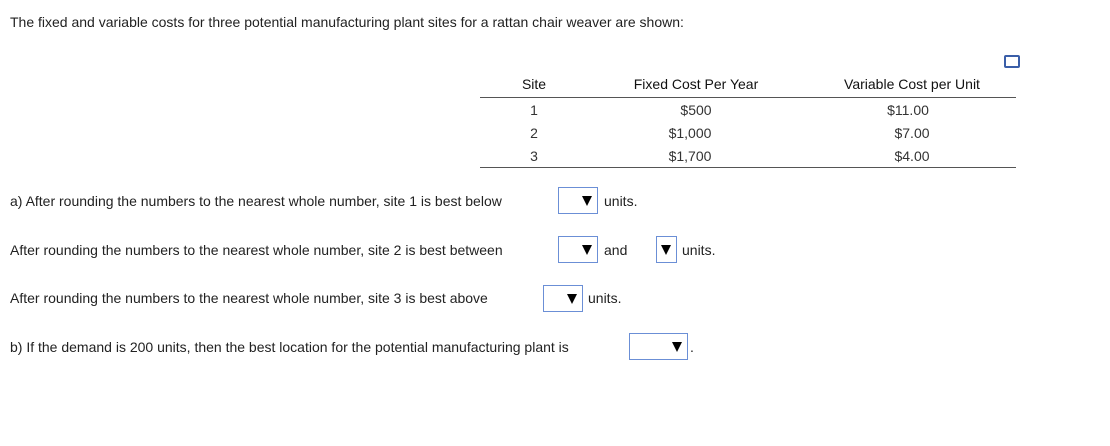 Image resolution: width=1110 pixels, height=446 pixels. Describe the element at coordinates (690, 133) in the screenshot. I see `table-cell: $1,000` at that location.